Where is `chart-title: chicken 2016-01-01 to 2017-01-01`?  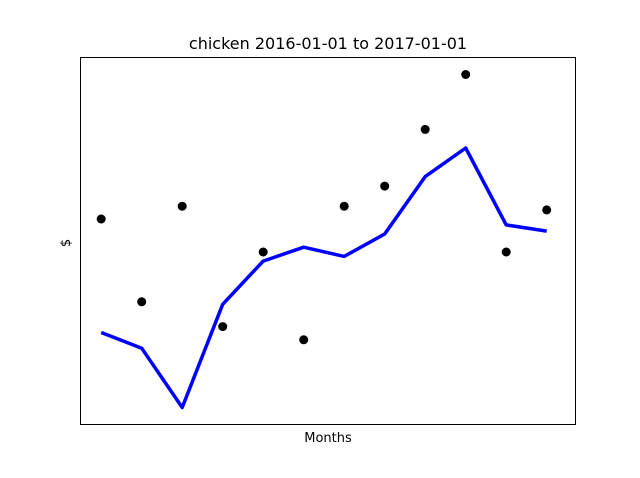 chart-title: chicken 2016-01-01 to 2017-01-01 is located at coordinates (328, 43).